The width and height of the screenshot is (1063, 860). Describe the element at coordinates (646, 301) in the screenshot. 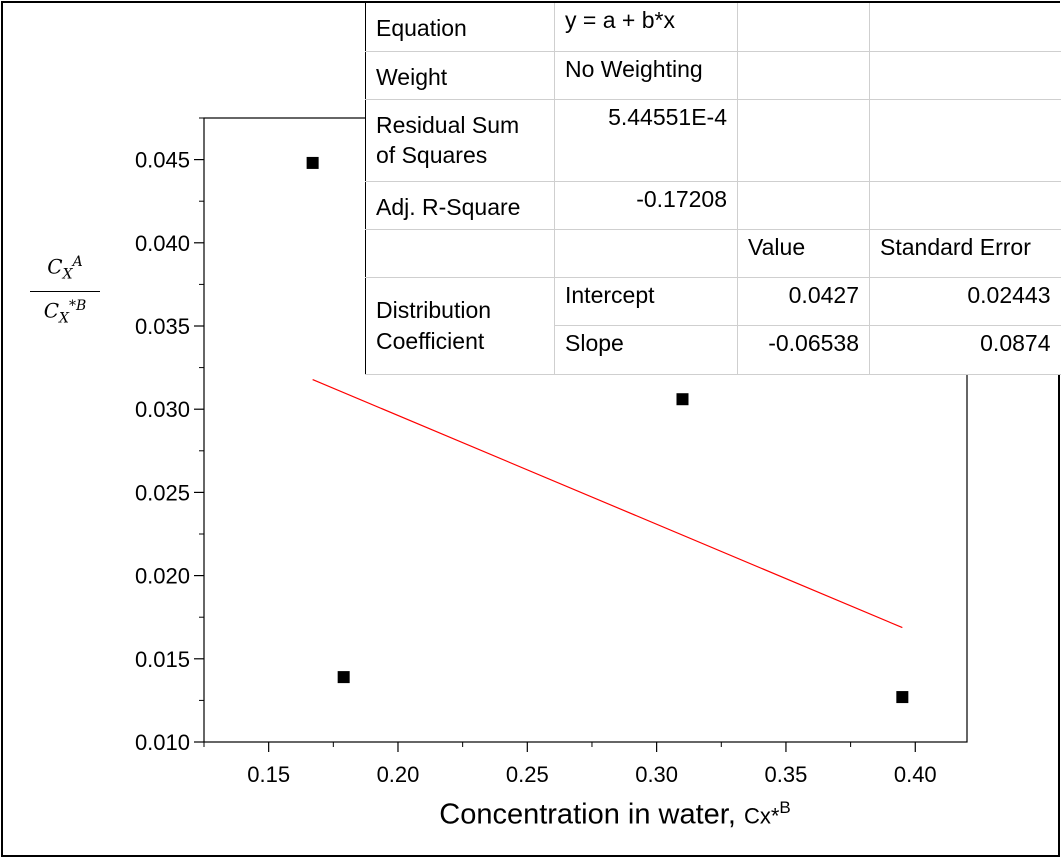

I see `intercept-label: Intercept` at that location.